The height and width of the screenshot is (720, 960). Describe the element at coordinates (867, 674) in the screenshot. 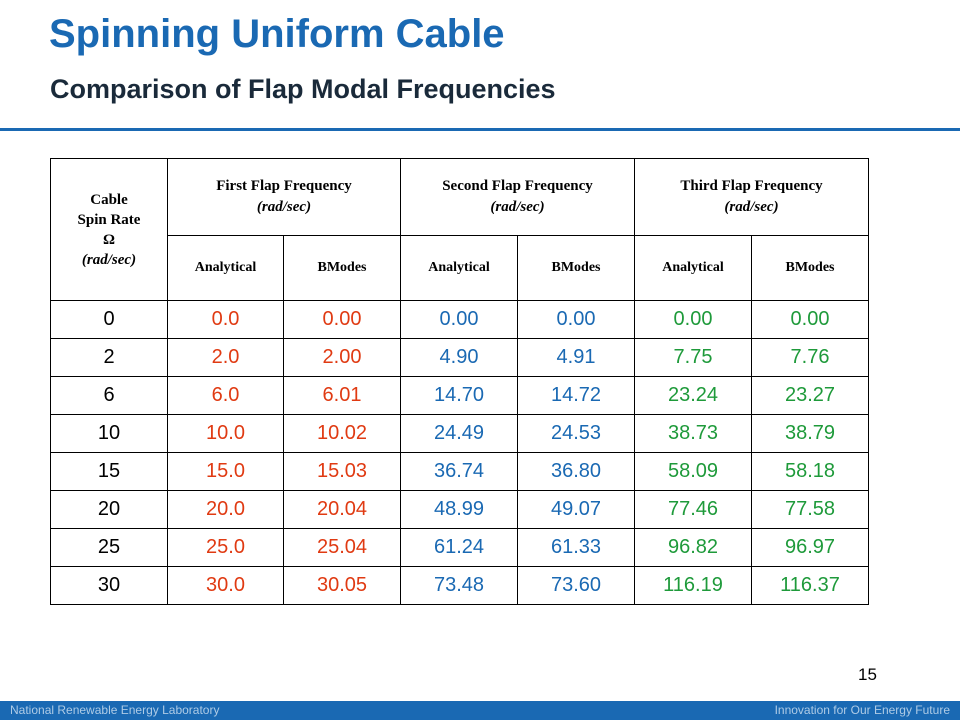

I see `page-number: 15` at that location.